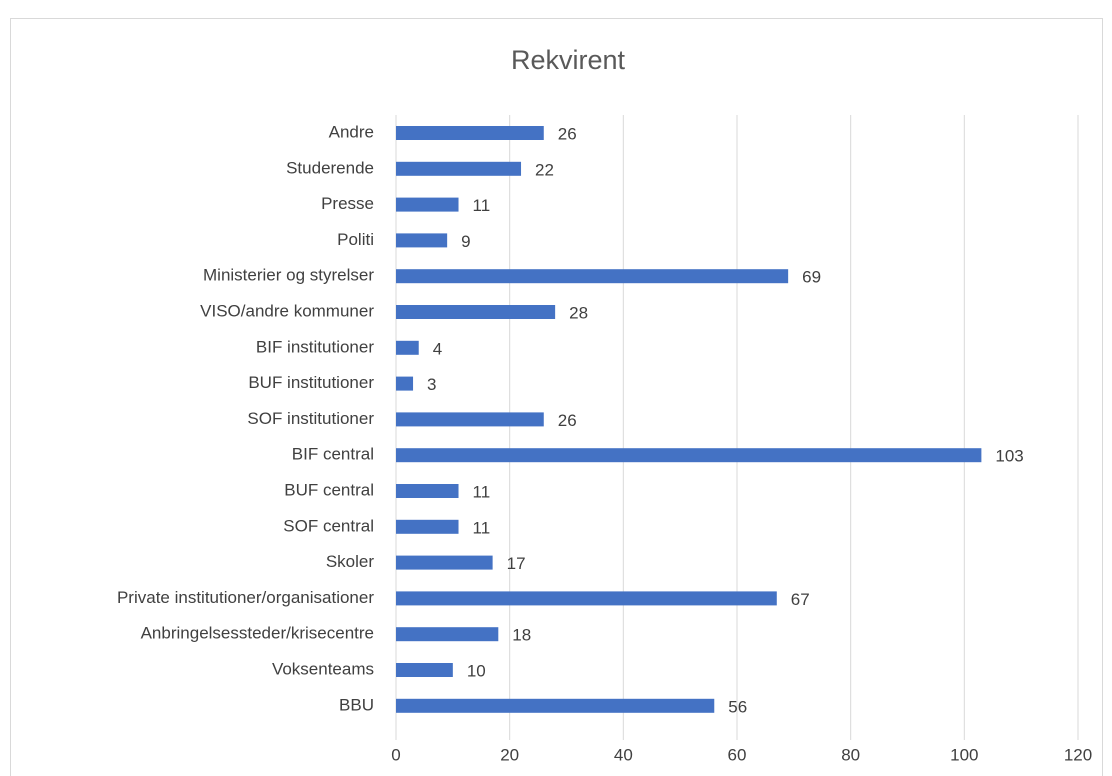 Image resolution: width=1112 pixels, height=776 pixels. What do you see at coordinates (330, 167) in the screenshot?
I see `y-tick-label: Studerende` at bounding box center [330, 167].